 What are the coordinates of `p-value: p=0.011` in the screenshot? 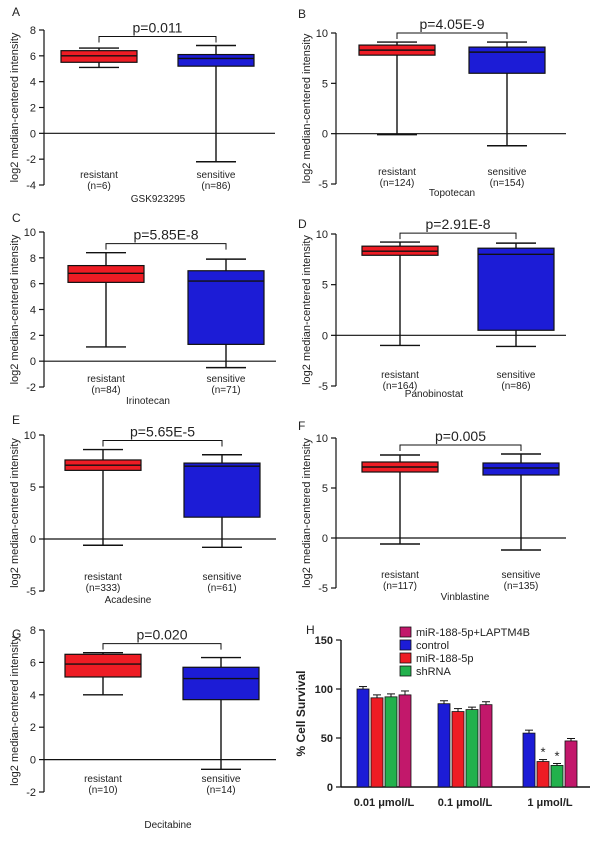 It's located at (158, 28).